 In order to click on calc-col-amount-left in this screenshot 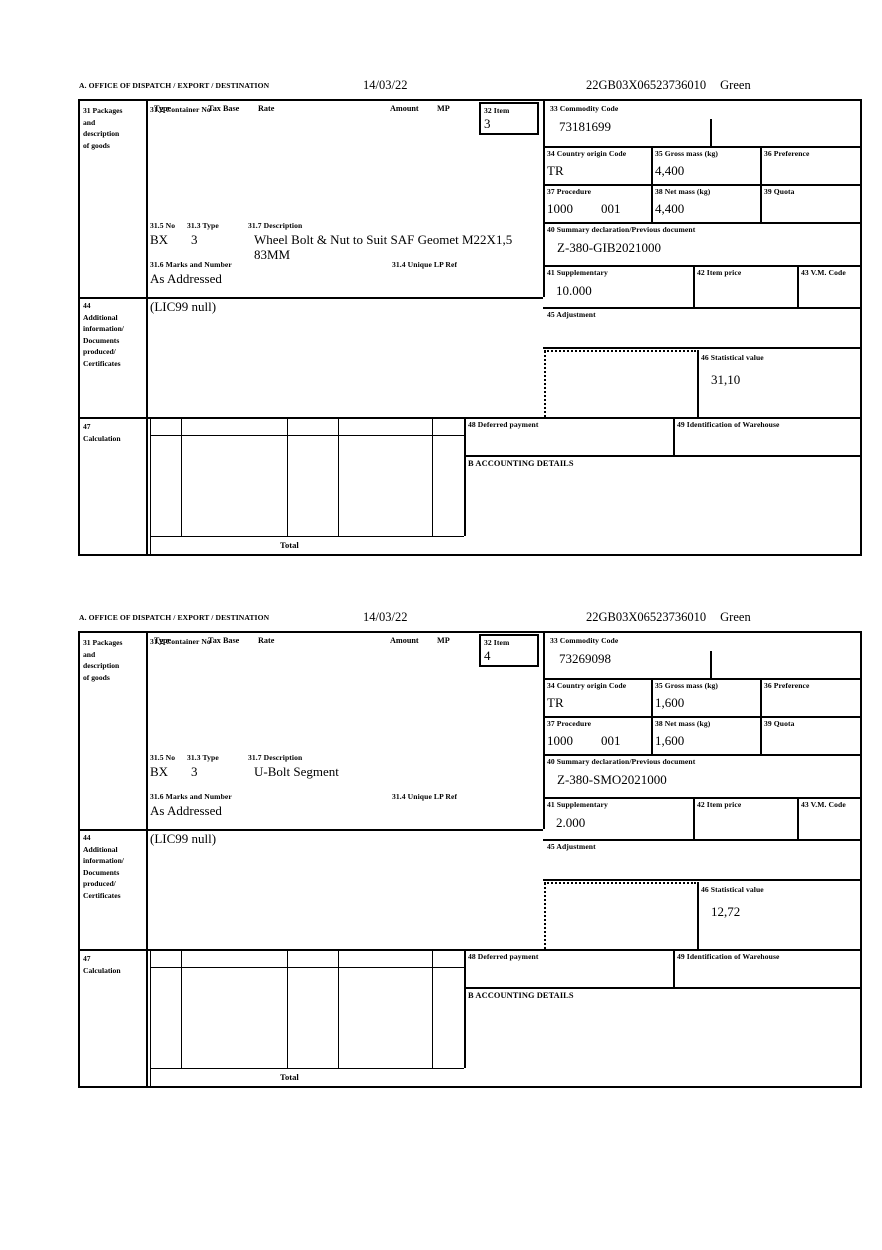, I will do `click(338, 476)`.